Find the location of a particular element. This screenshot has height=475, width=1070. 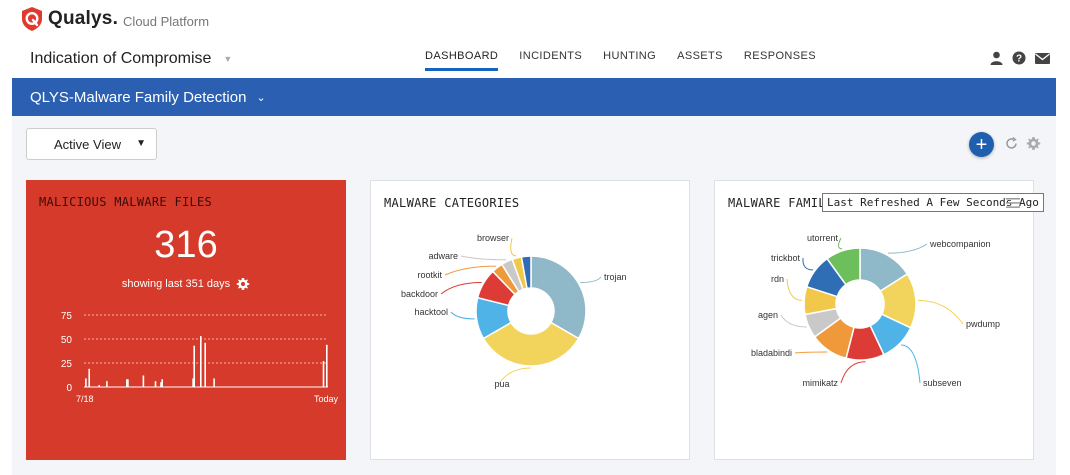

widget-title: MALICIOUS MALWARE FILES is located at coordinates (126, 202).